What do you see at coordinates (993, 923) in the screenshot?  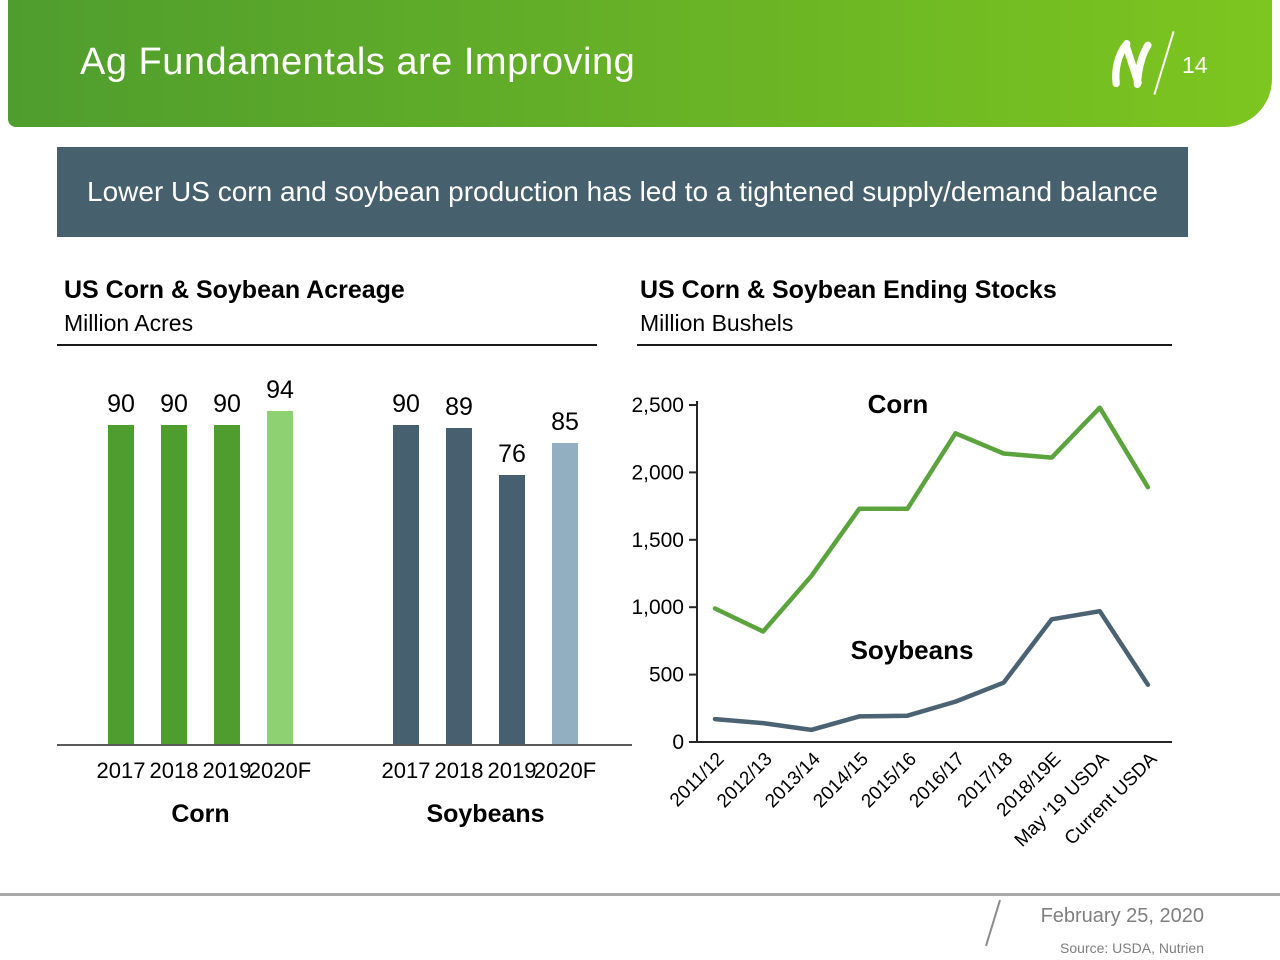 I see `footer-slash-icon` at bounding box center [993, 923].